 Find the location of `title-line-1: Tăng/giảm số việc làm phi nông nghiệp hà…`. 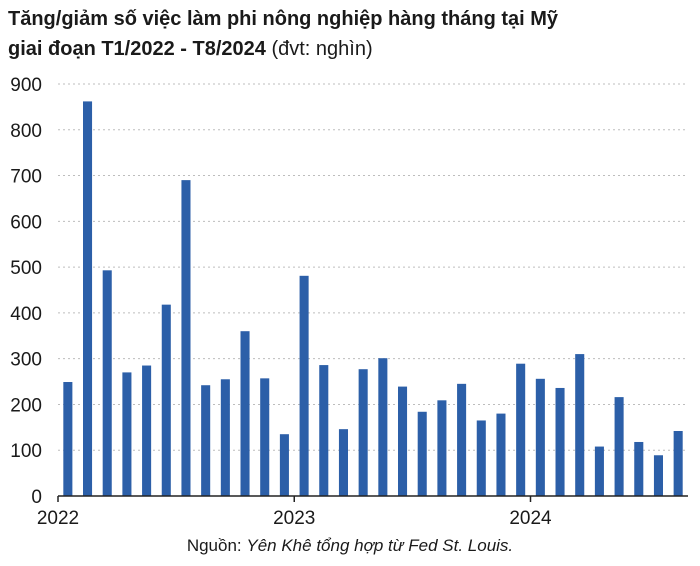

title-line-1: Tăng/giảm số việc làm phi nông nghiệp hà… is located at coordinates (283, 19).